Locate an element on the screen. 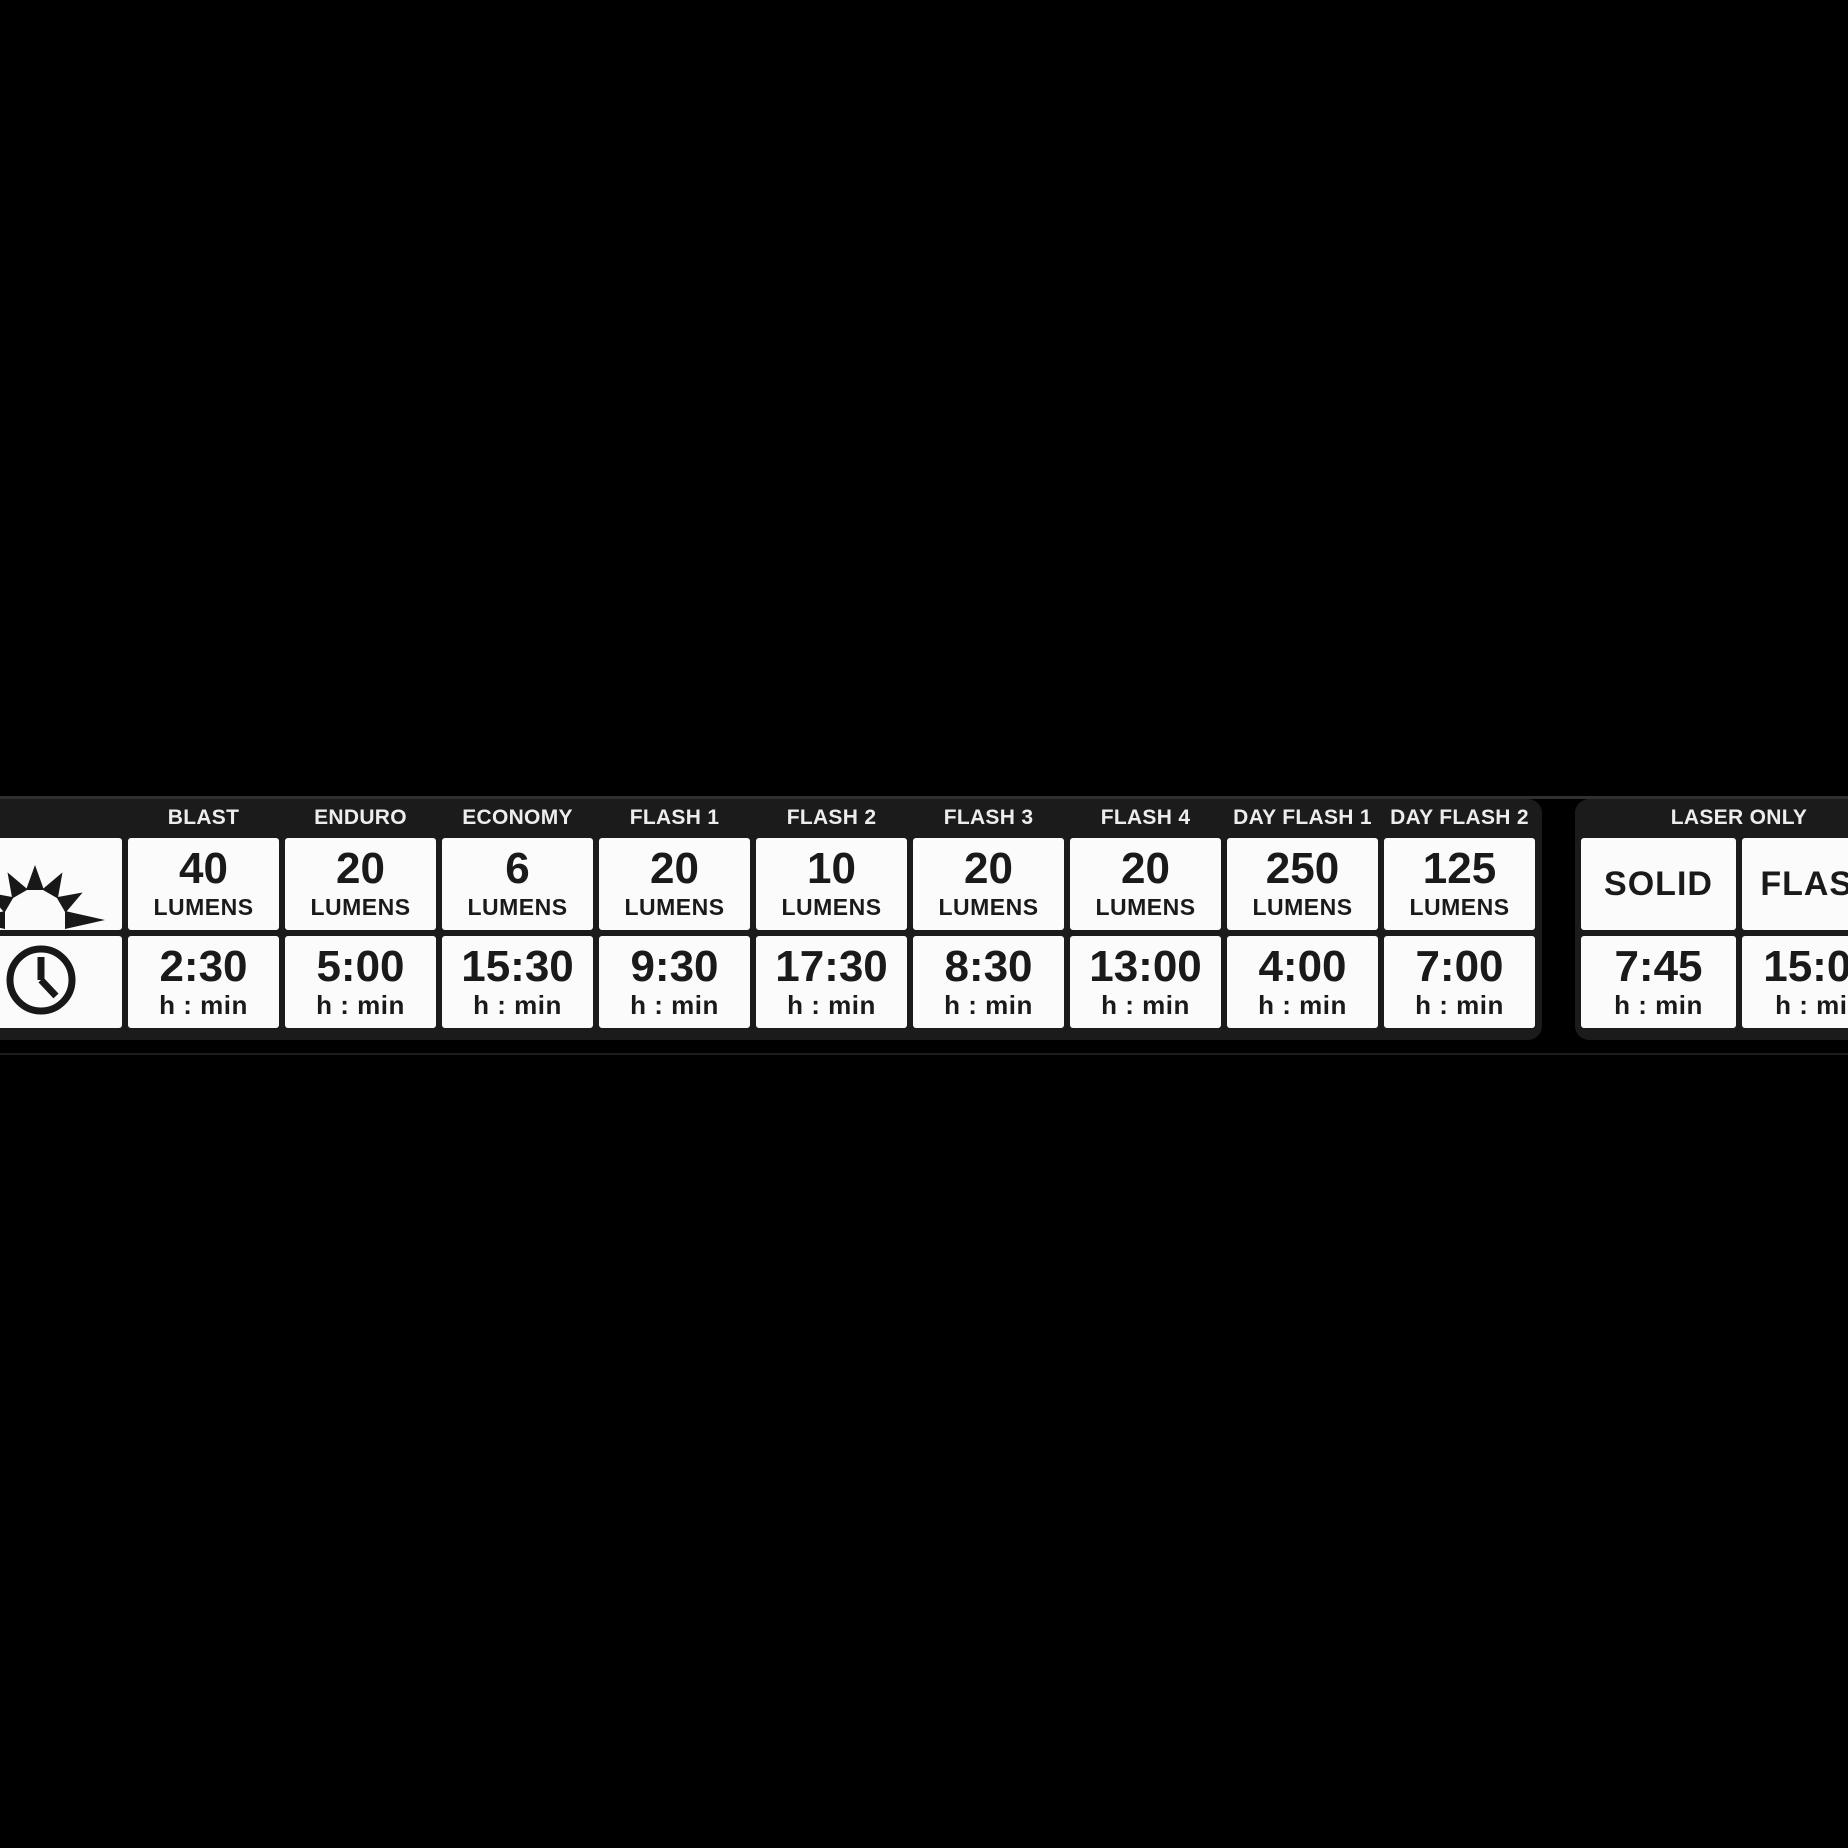  lumens-cell-day-flash-1: 250 LUMENS is located at coordinates (1302, 884).